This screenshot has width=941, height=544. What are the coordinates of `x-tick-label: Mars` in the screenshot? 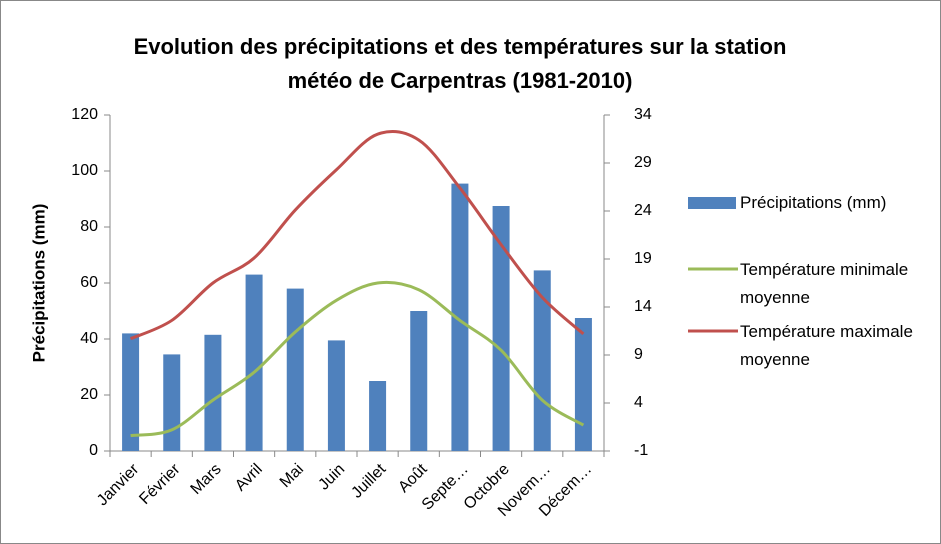 It's located at (206, 479).